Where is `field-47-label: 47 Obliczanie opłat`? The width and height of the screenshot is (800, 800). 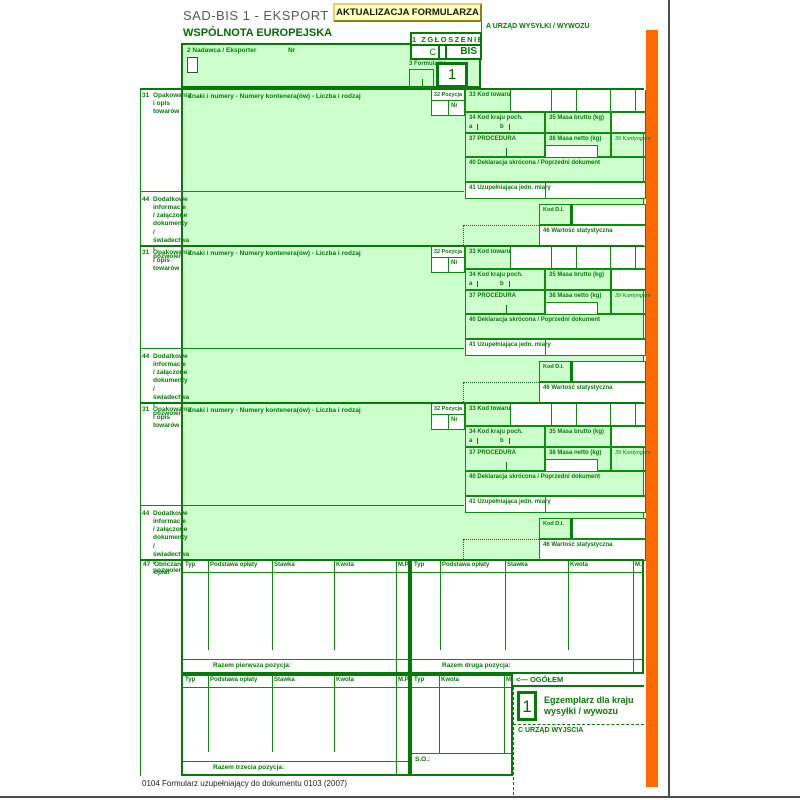 field-47-label: 47 Obliczanie opłat is located at coordinates (165, 569).